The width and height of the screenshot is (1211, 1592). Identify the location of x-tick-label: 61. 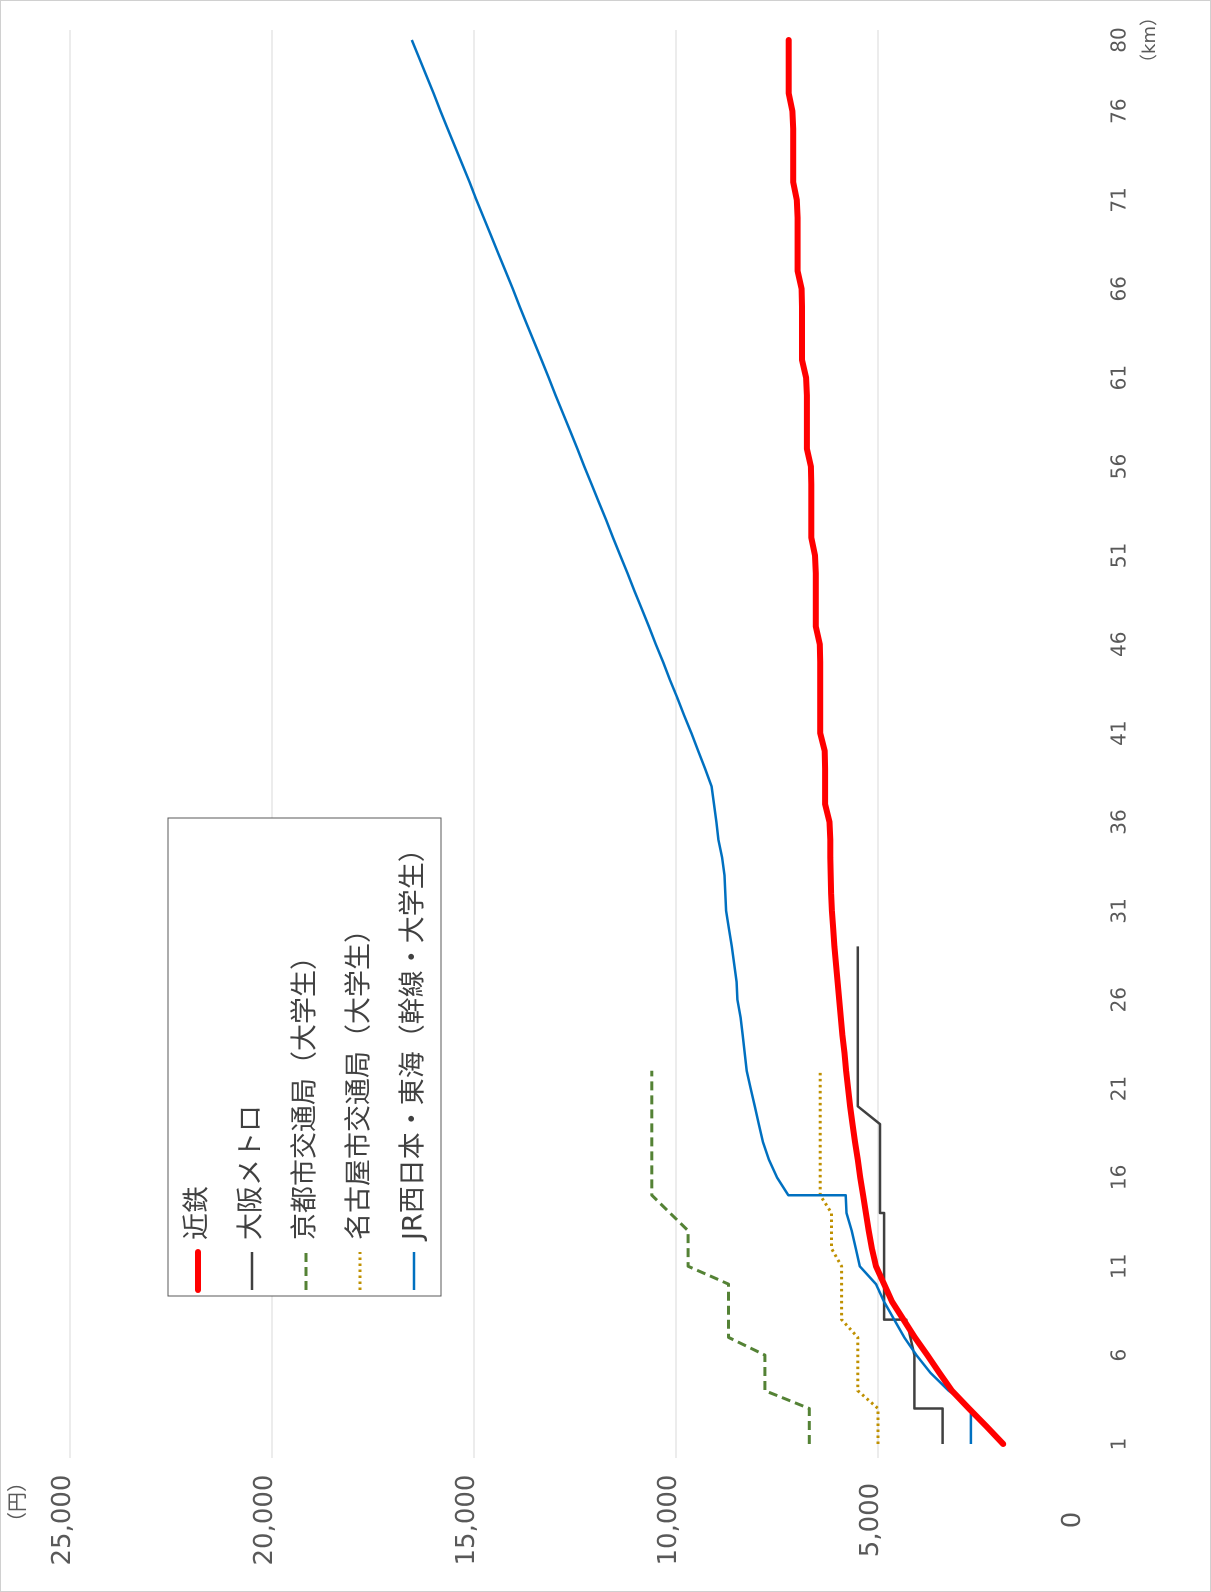
(1119, 377).